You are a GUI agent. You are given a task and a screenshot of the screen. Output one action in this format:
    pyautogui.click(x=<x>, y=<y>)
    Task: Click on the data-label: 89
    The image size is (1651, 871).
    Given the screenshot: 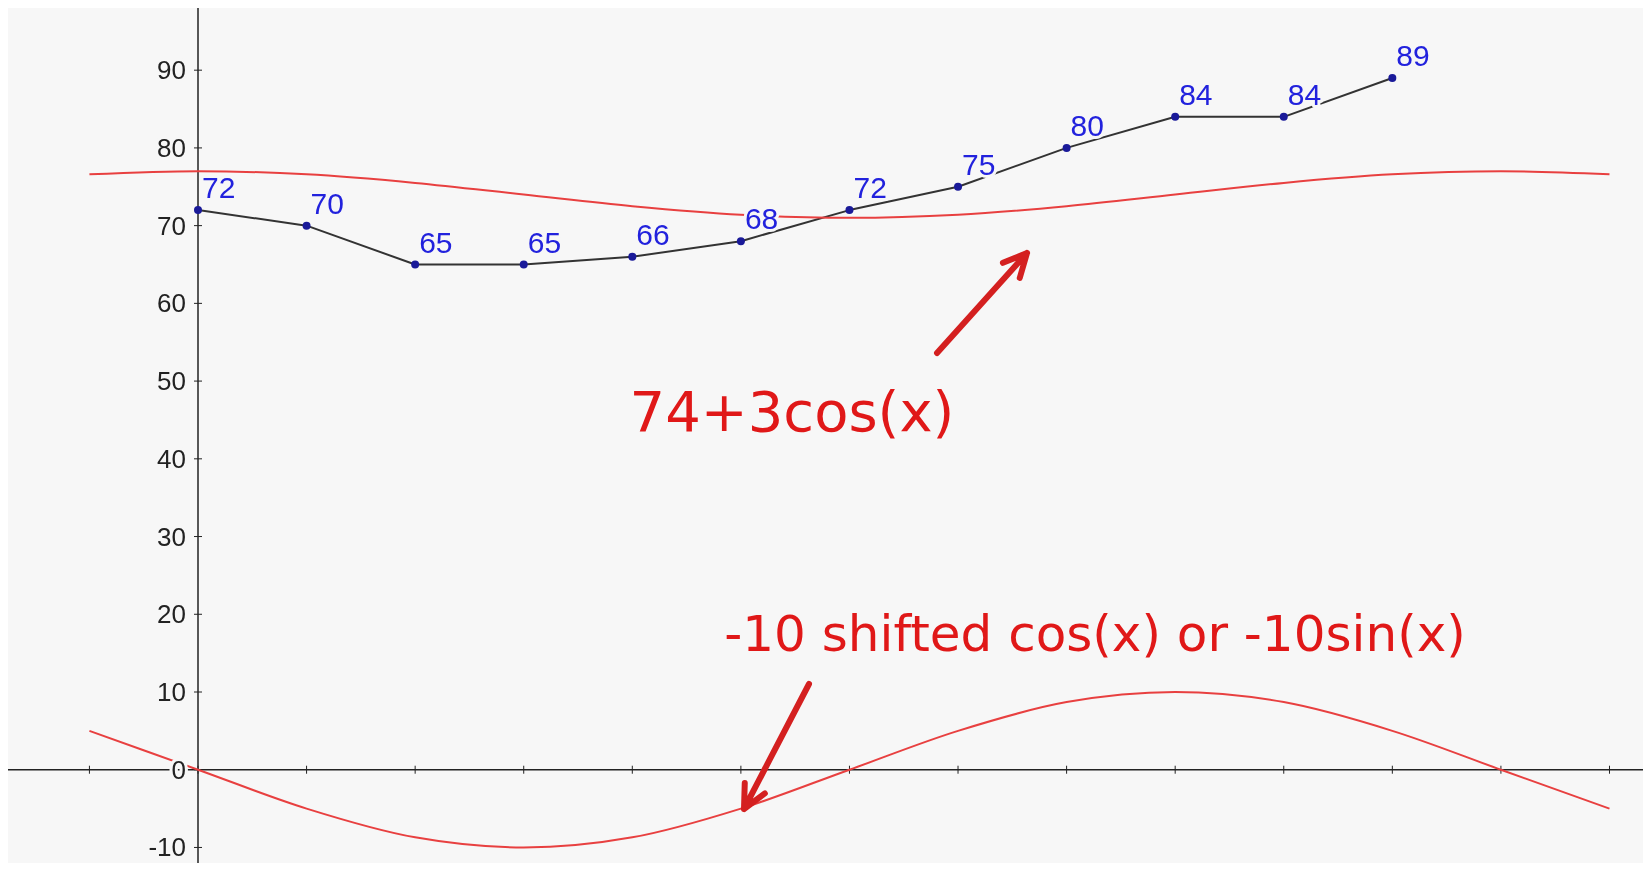 What is the action you would take?
    pyautogui.click(x=1413, y=55)
    